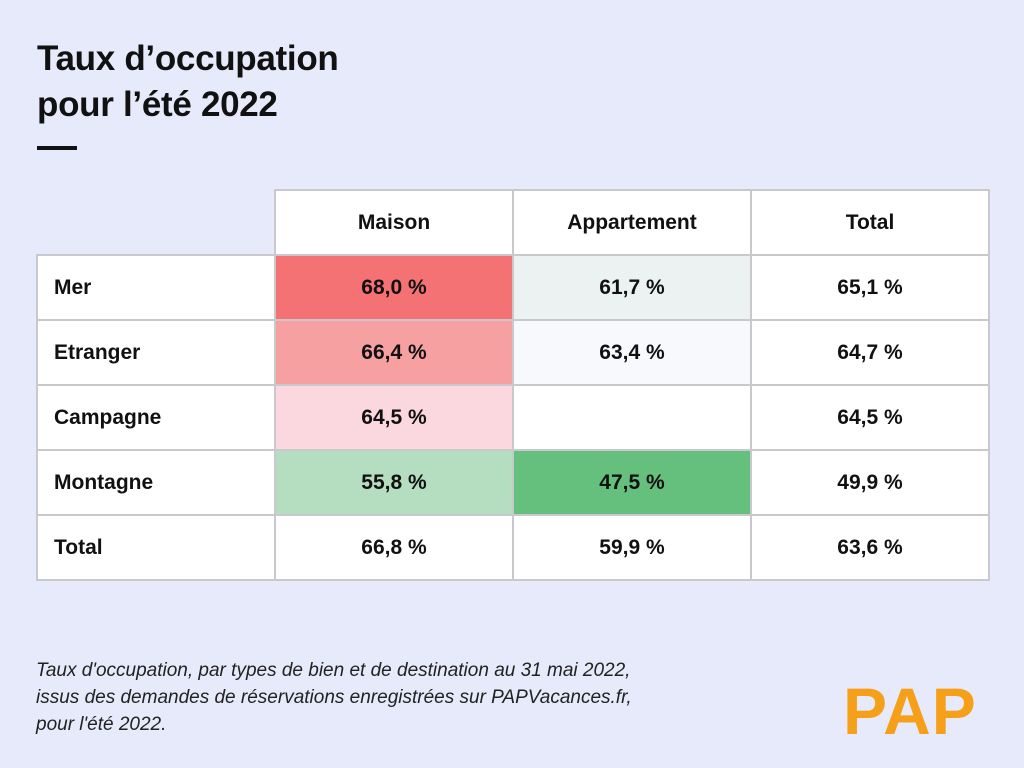 The width and height of the screenshot is (1024, 768). What do you see at coordinates (156, 287) in the screenshot?
I see `row-label: Mer` at bounding box center [156, 287].